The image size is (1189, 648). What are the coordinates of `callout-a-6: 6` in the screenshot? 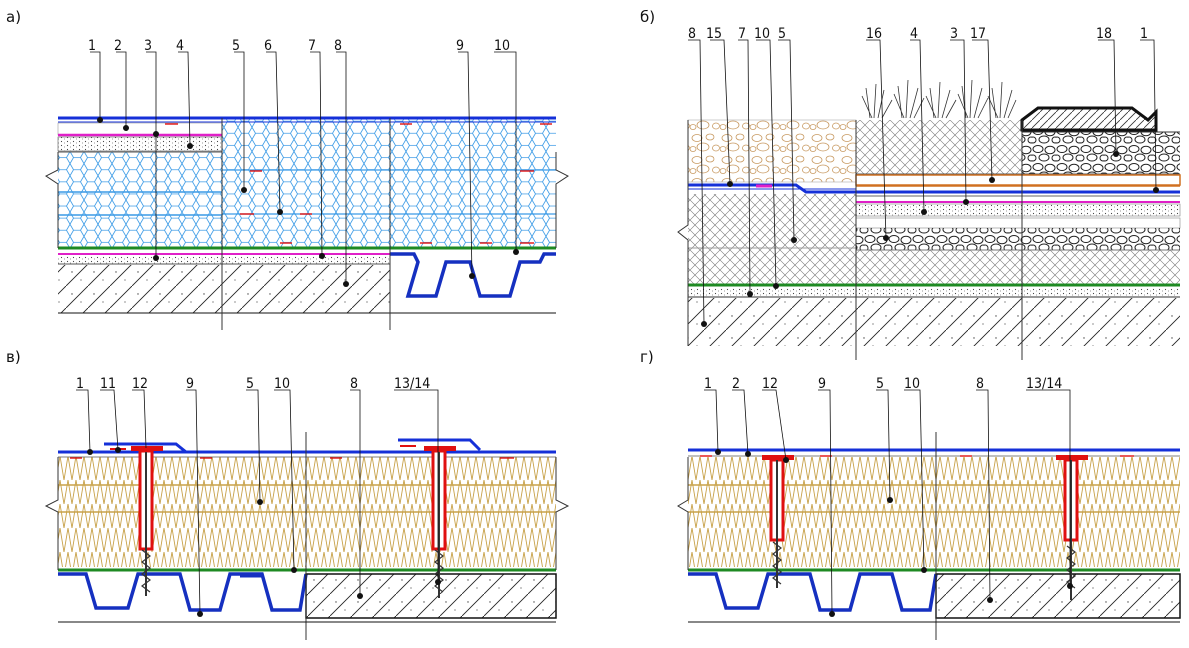 It's located at (268, 46).